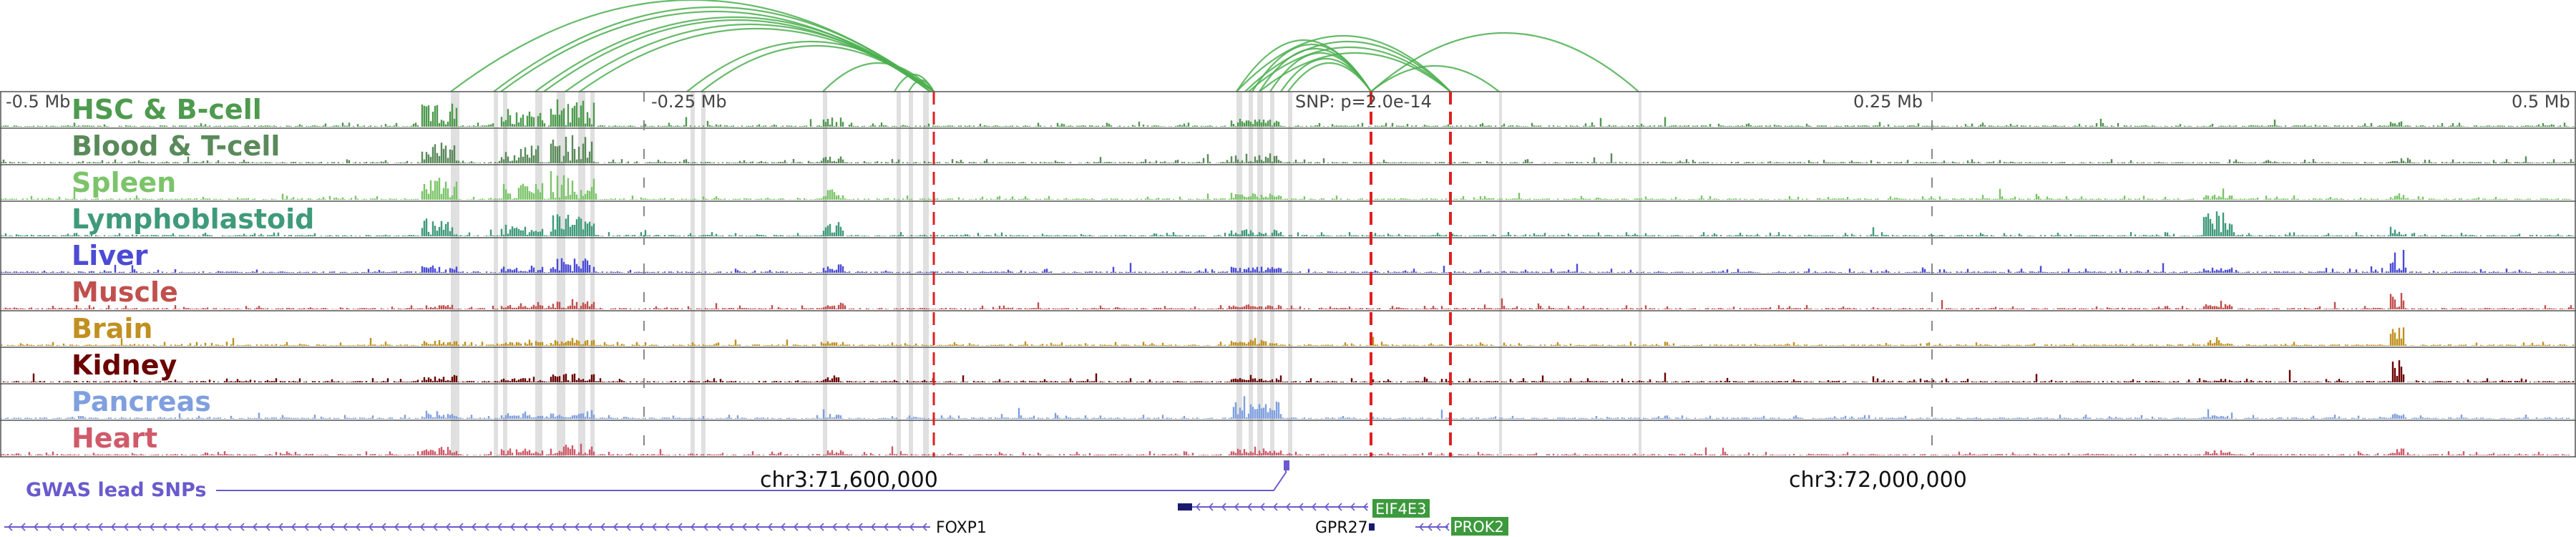 The width and height of the screenshot is (2576, 537). What do you see at coordinates (1878, 480) in the screenshot?
I see `coordinate-right: chr3:72,000,000` at bounding box center [1878, 480].